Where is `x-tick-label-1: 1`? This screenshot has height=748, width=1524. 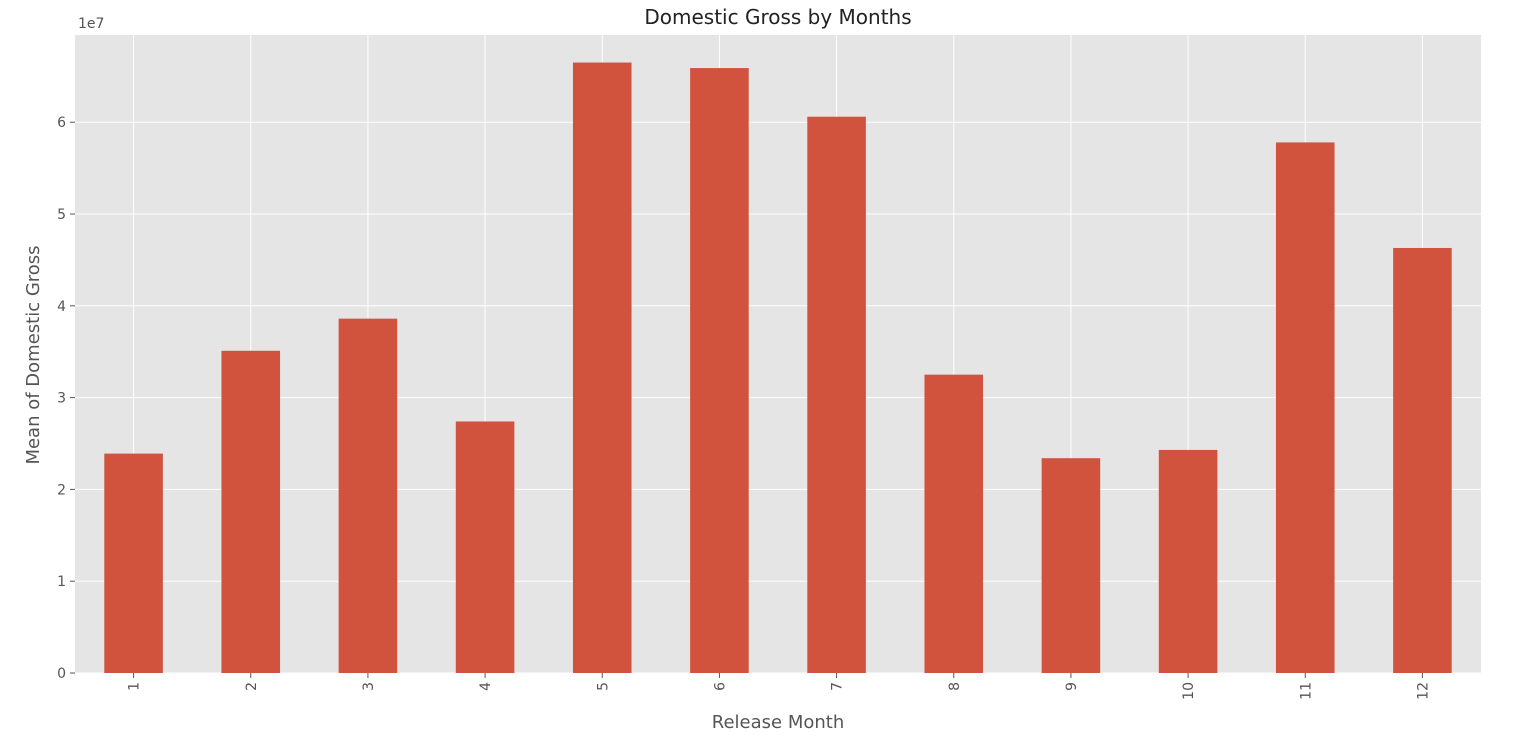
x-tick-label-1: 1 is located at coordinates (135, 686).